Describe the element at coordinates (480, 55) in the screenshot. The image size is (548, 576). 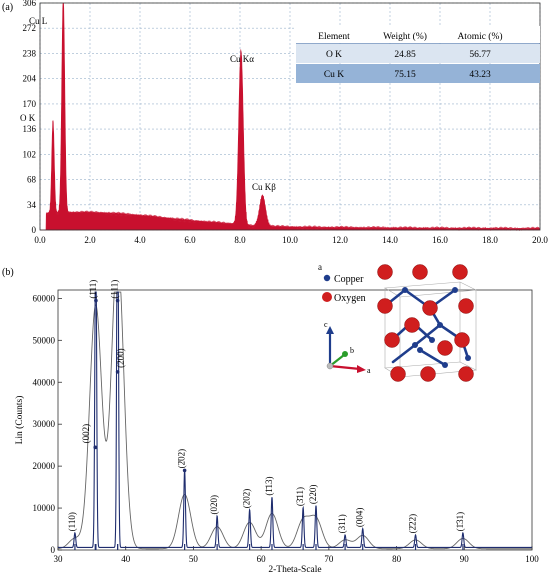
I see `table-cell: 56.77` at that location.